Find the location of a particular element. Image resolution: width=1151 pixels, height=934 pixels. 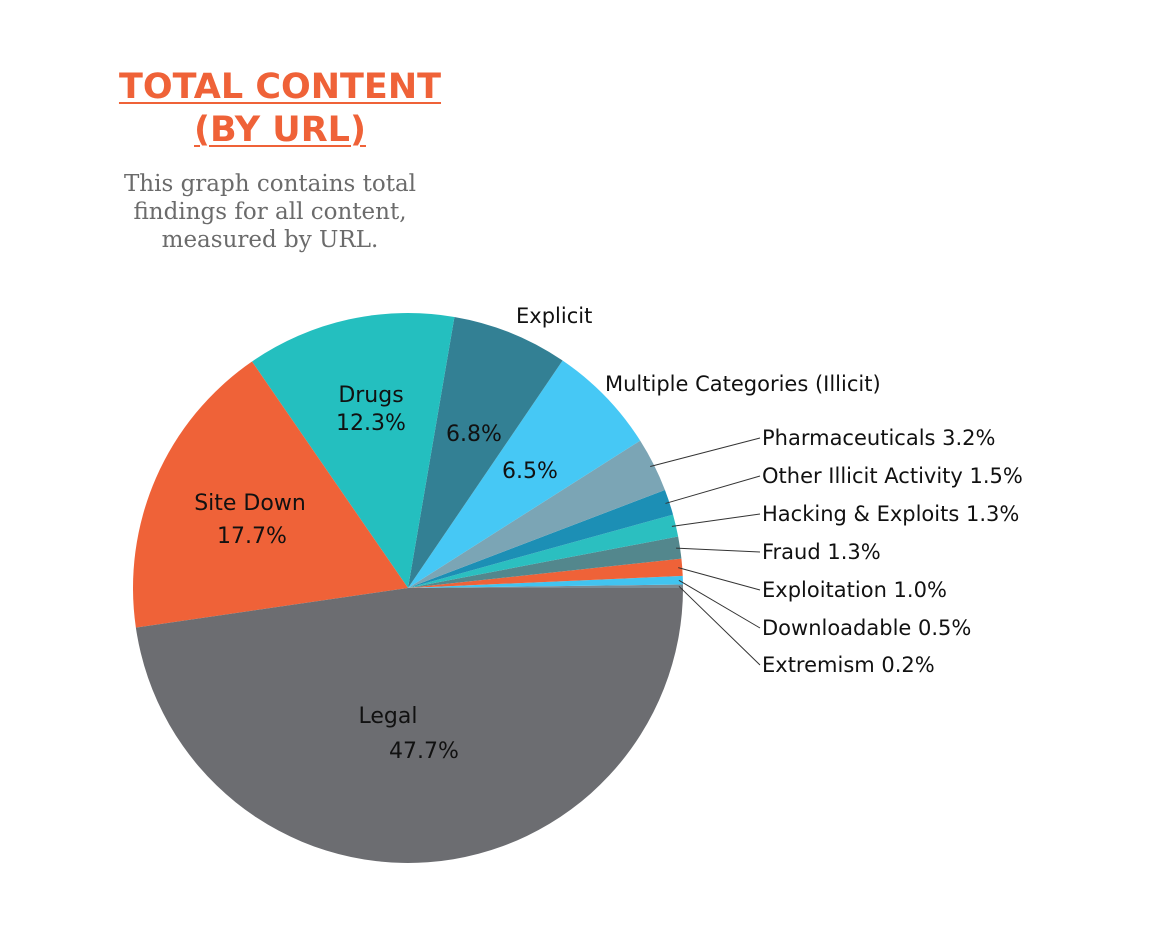

slice-fraud is located at coordinates (545, 562).